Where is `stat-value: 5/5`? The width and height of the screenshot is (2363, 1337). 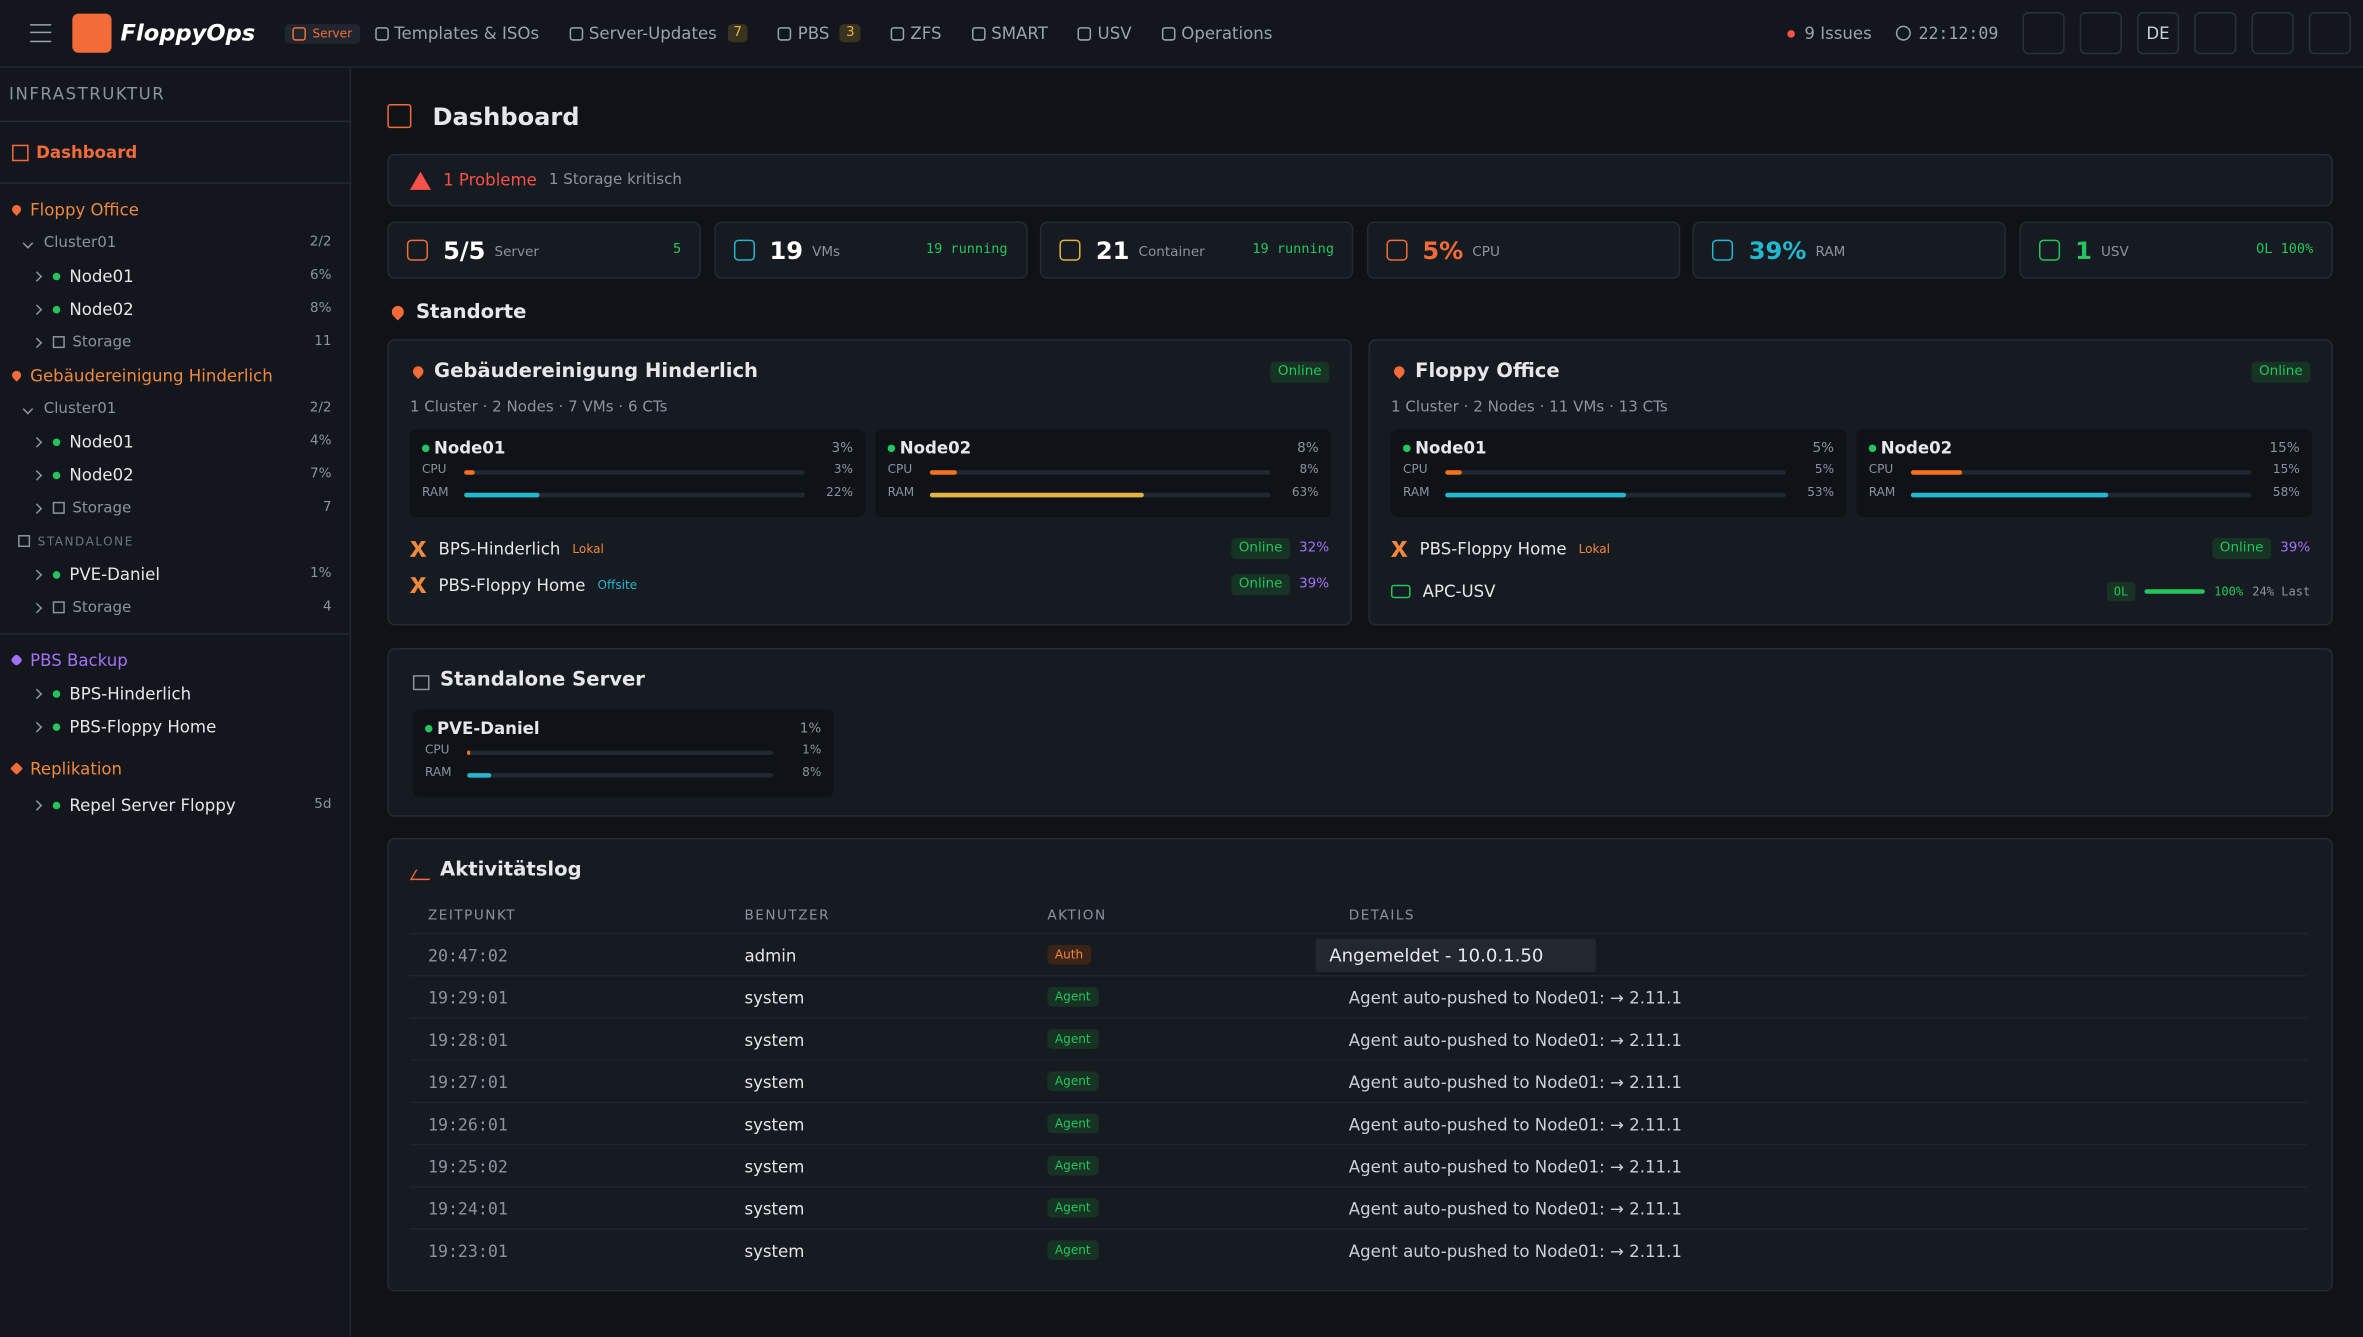
stat-value: 5/5 is located at coordinates (464, 250).